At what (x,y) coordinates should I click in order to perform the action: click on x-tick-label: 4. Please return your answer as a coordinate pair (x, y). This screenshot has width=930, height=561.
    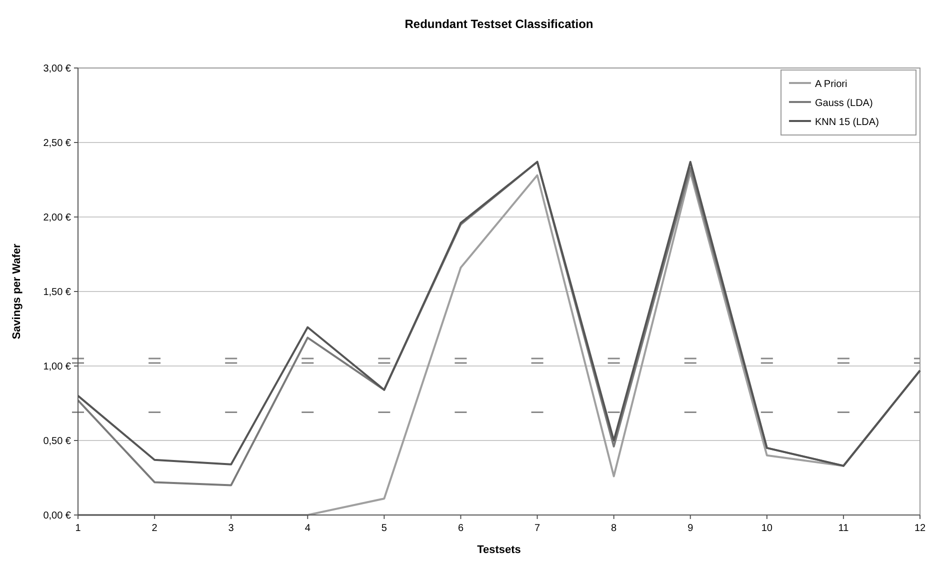
    Looking at the image, I should click on (307, 528).